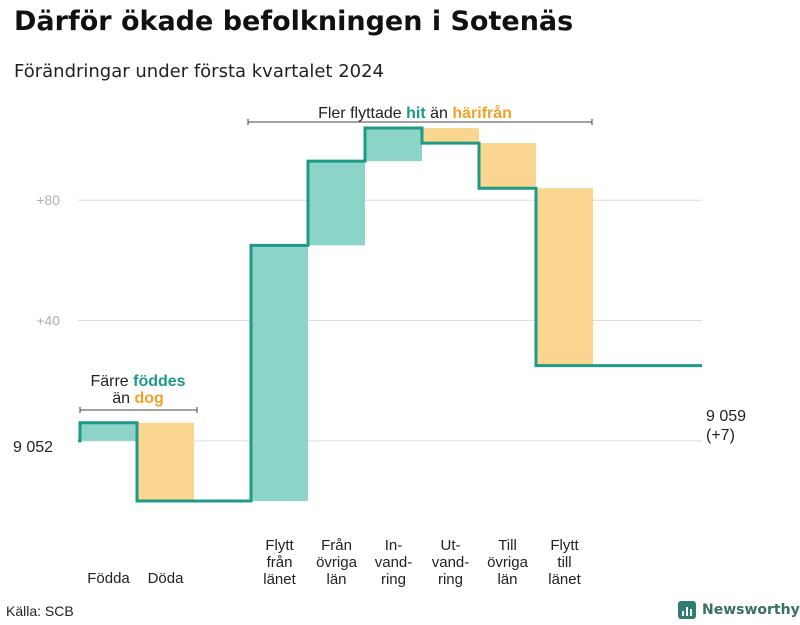 Image resolution: width=800 pixels, height=625 pixels. I want to click on start-value-label: 9 052, so click(33, 447).